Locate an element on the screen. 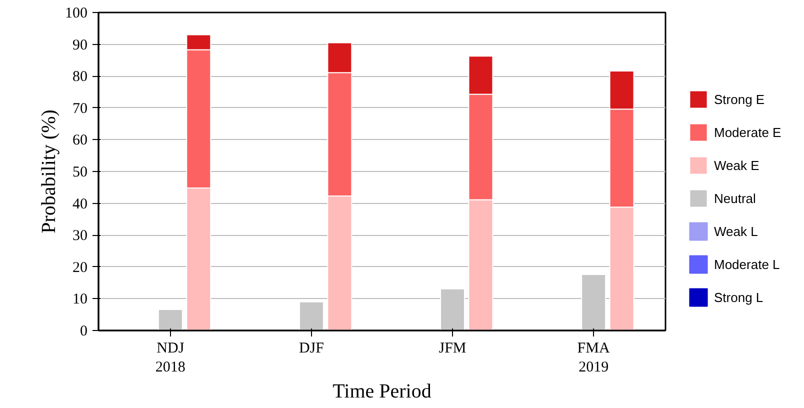  legend-label: Neutral is located at coordinates (735, 199).